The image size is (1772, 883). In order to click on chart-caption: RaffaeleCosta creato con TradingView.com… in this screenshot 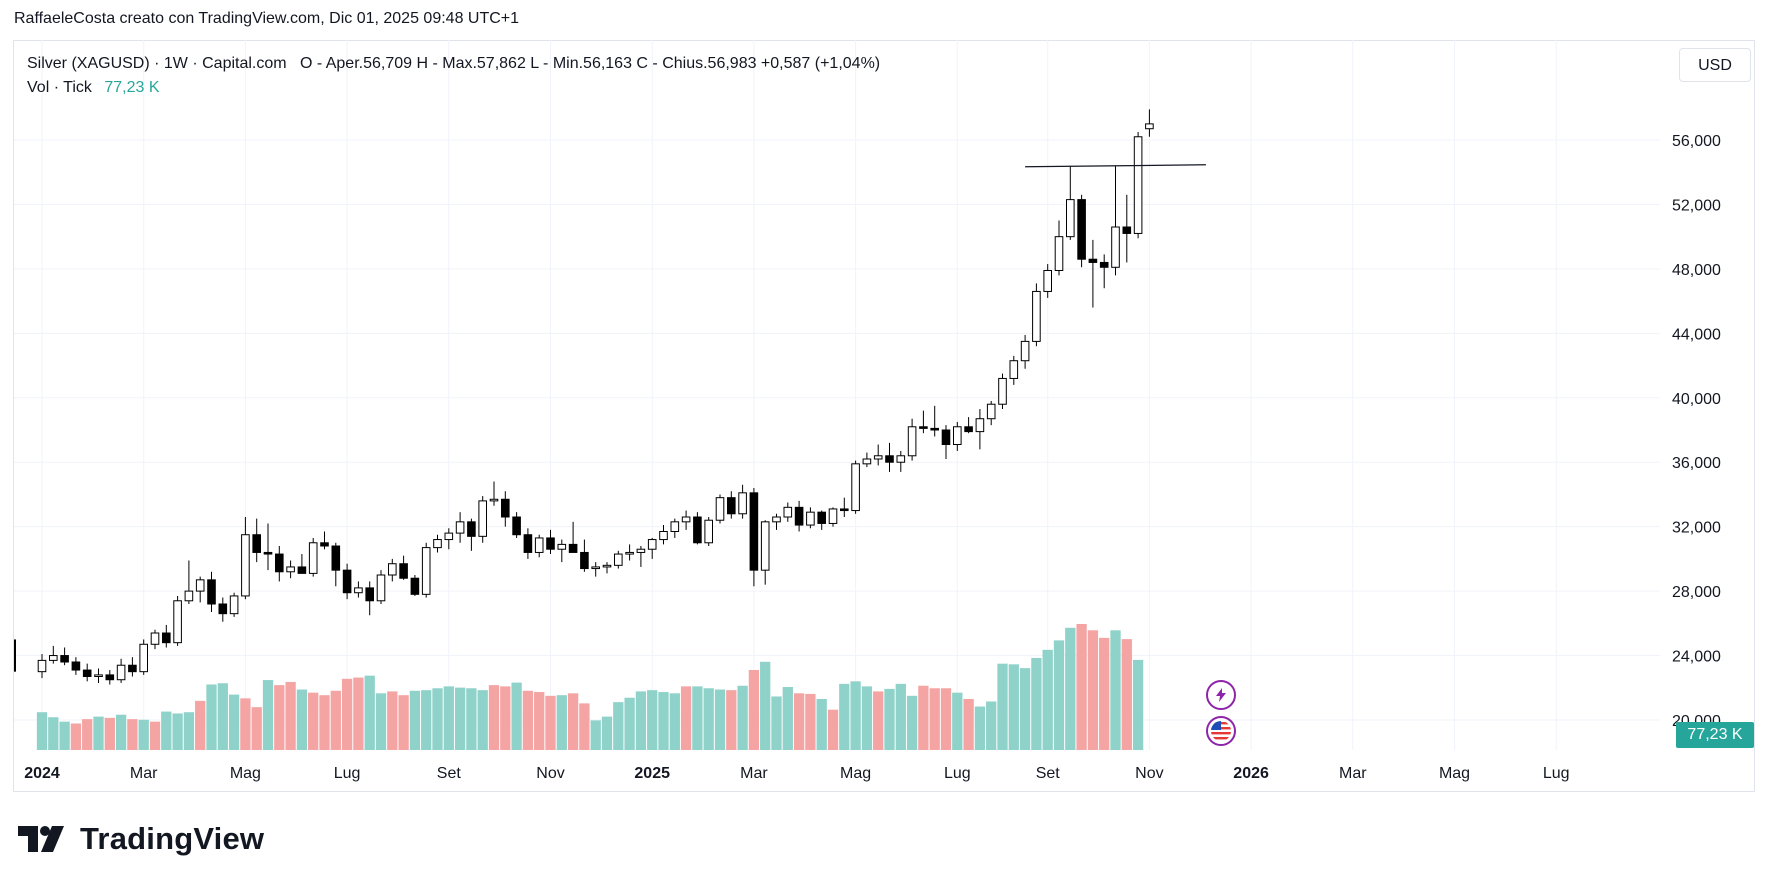, I will do `click(267, 18)`.